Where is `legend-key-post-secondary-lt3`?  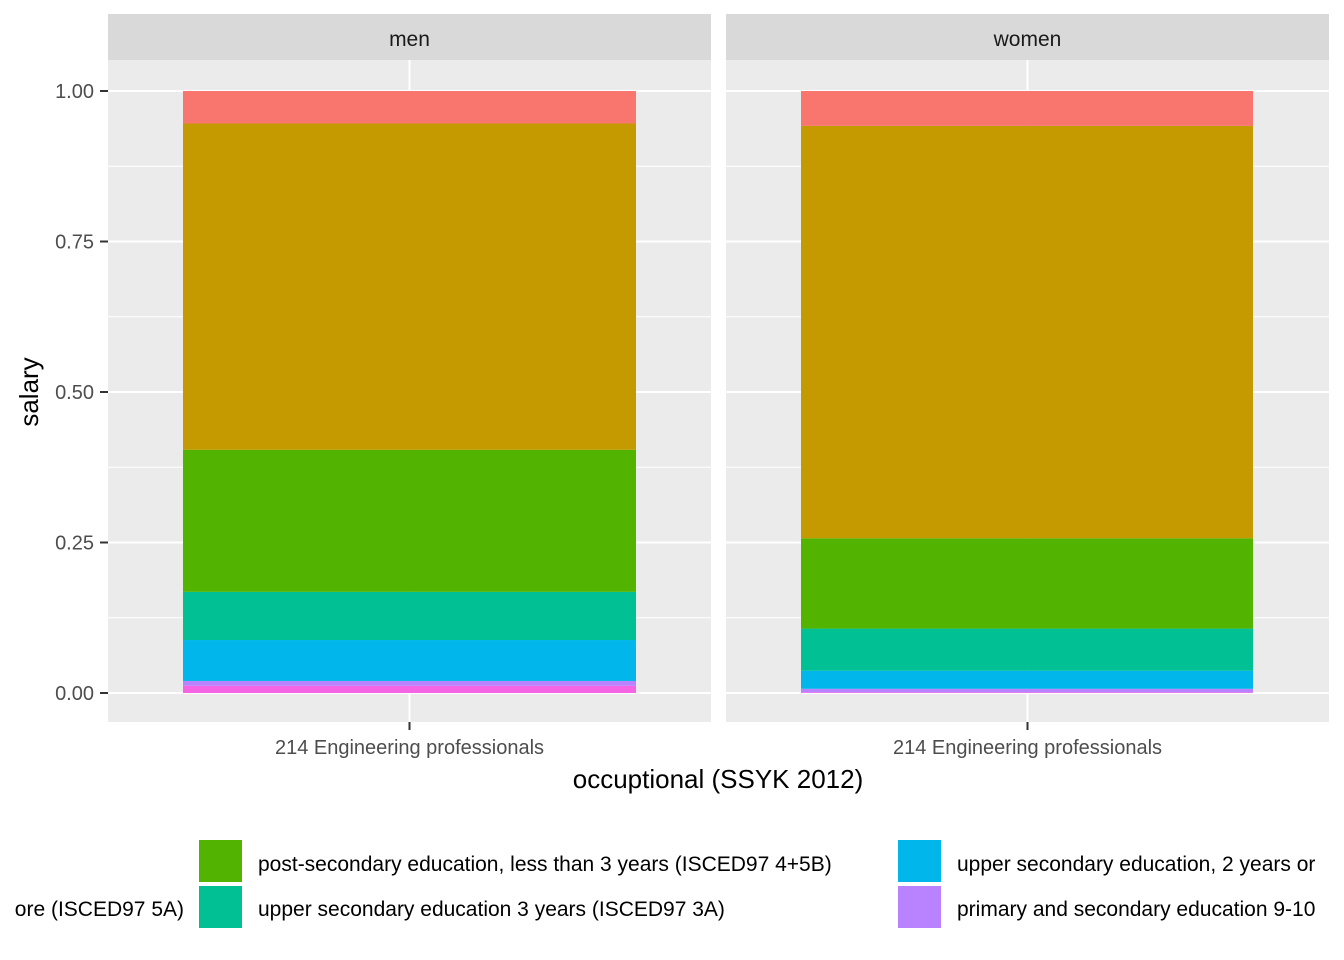 legend-key-post-secondary-lt3 is located at coordinates (220, 861).